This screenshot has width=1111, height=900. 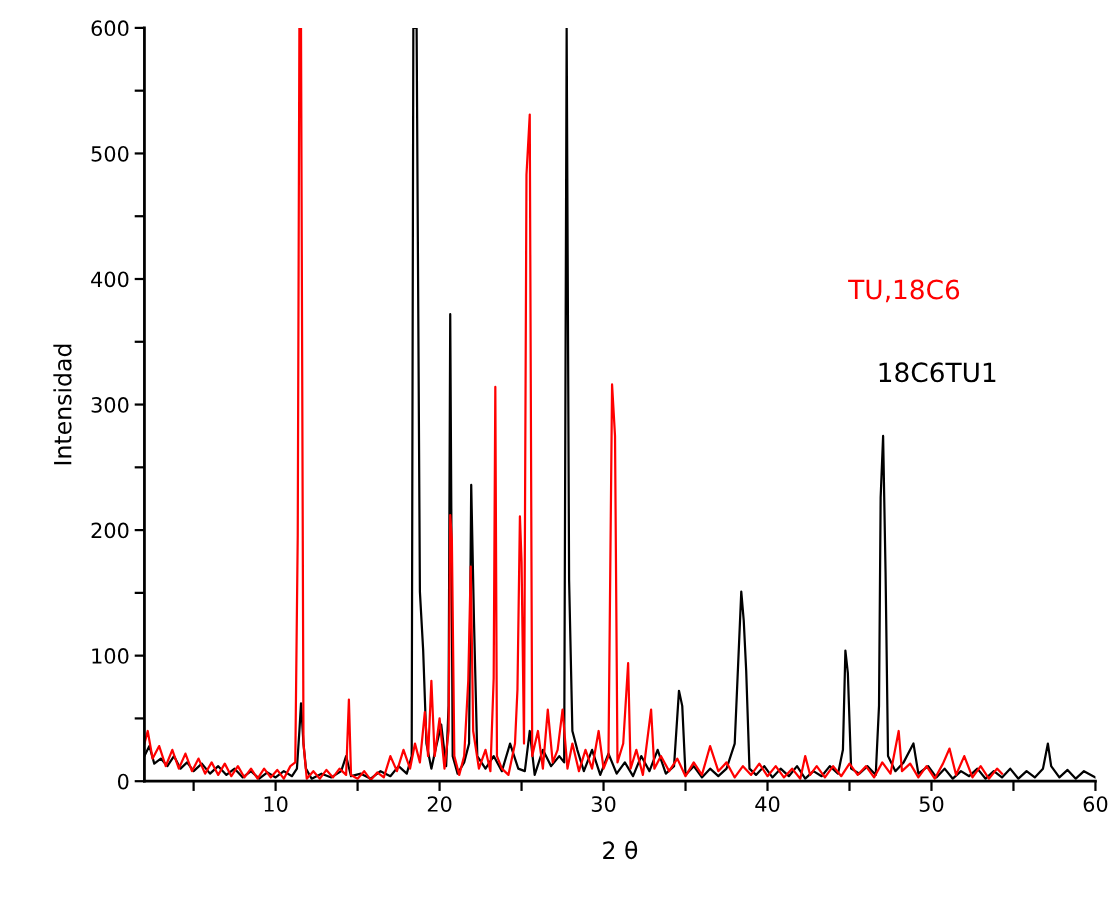 I want to click on y-axis-title: Intensidad, so click(x=62, y=404).